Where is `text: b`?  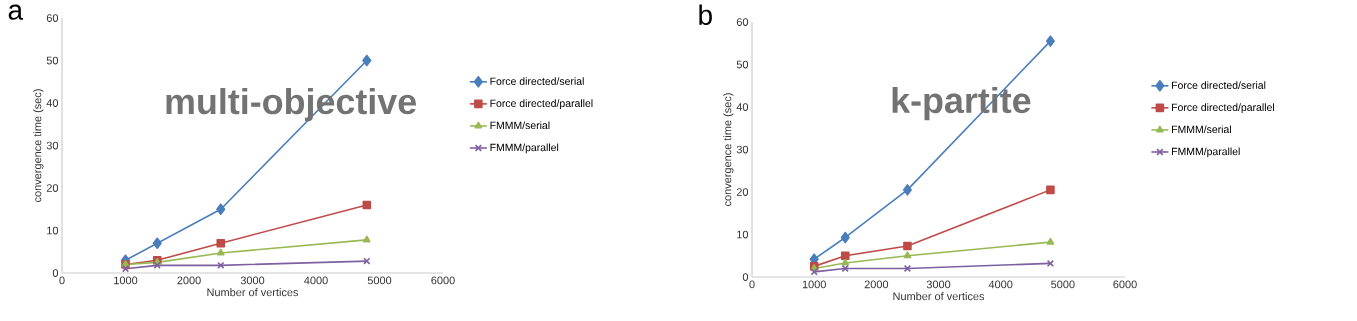 text: b is located at coordinates (705, 14).